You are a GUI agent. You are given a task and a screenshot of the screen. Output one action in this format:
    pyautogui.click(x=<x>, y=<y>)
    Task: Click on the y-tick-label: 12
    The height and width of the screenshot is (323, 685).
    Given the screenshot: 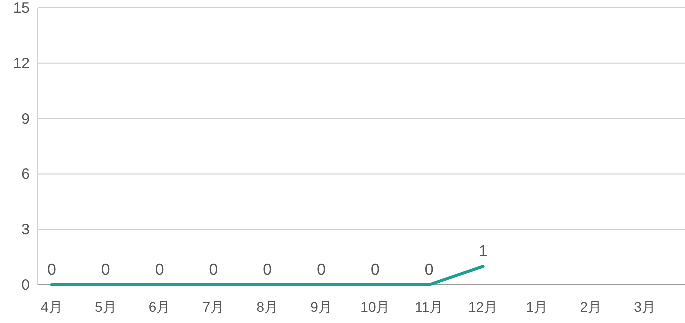 What is the action you would take?
    pyautogui.click(x=21, y=63)
    